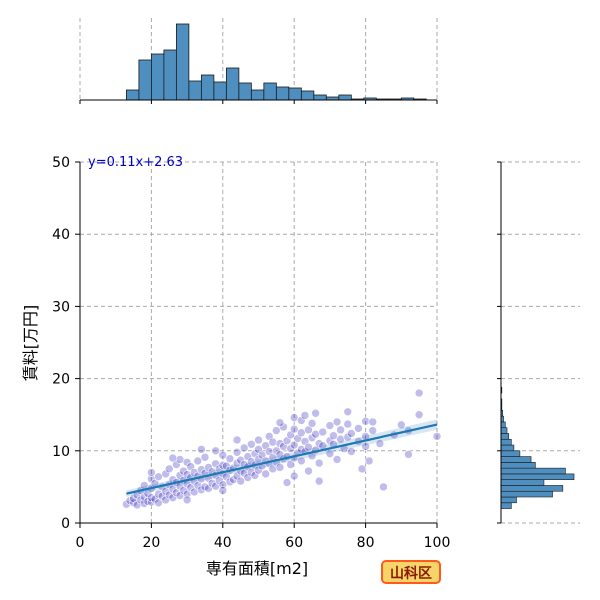 The height and width of the screenshot is (600, 600). What do you see at coordinates (366, 543) in the screenshot?
I see `x-tick-label: 80` at bounding box center [366, 543].